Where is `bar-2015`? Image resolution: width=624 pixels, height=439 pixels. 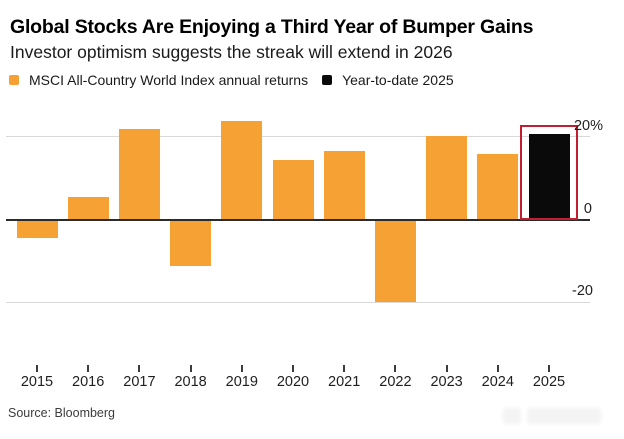 bar-2015 is located at coordinates (37, 228).